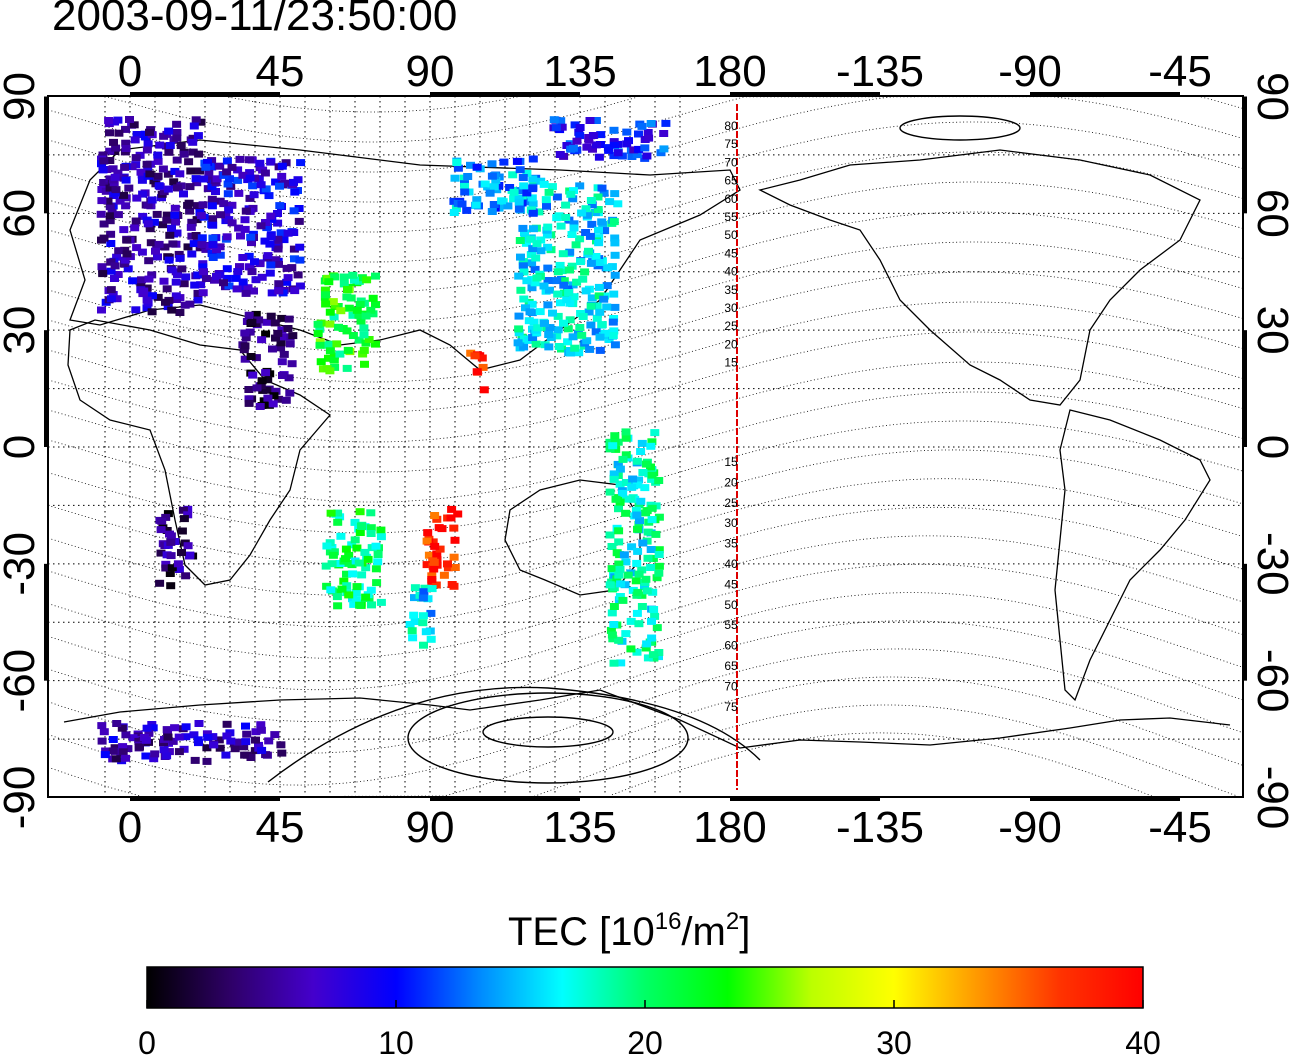  What do you see at coordinates (251, 356) in the screenshot?
I see `tec-cell-india` at bounding box center [251, 356].